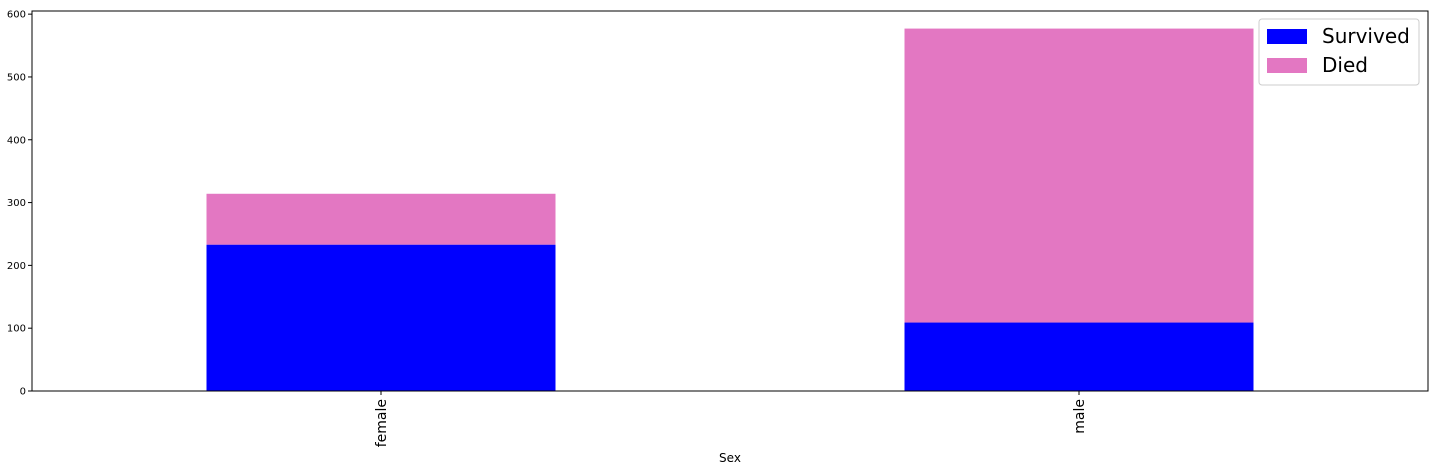 Image resolution: width=1438 pixels, height=472 pixels. What do you see at coordinates (1366, 36) in the screenshot?
I see `legend-label-survived: Survived` at bounding box center [1366, 36].